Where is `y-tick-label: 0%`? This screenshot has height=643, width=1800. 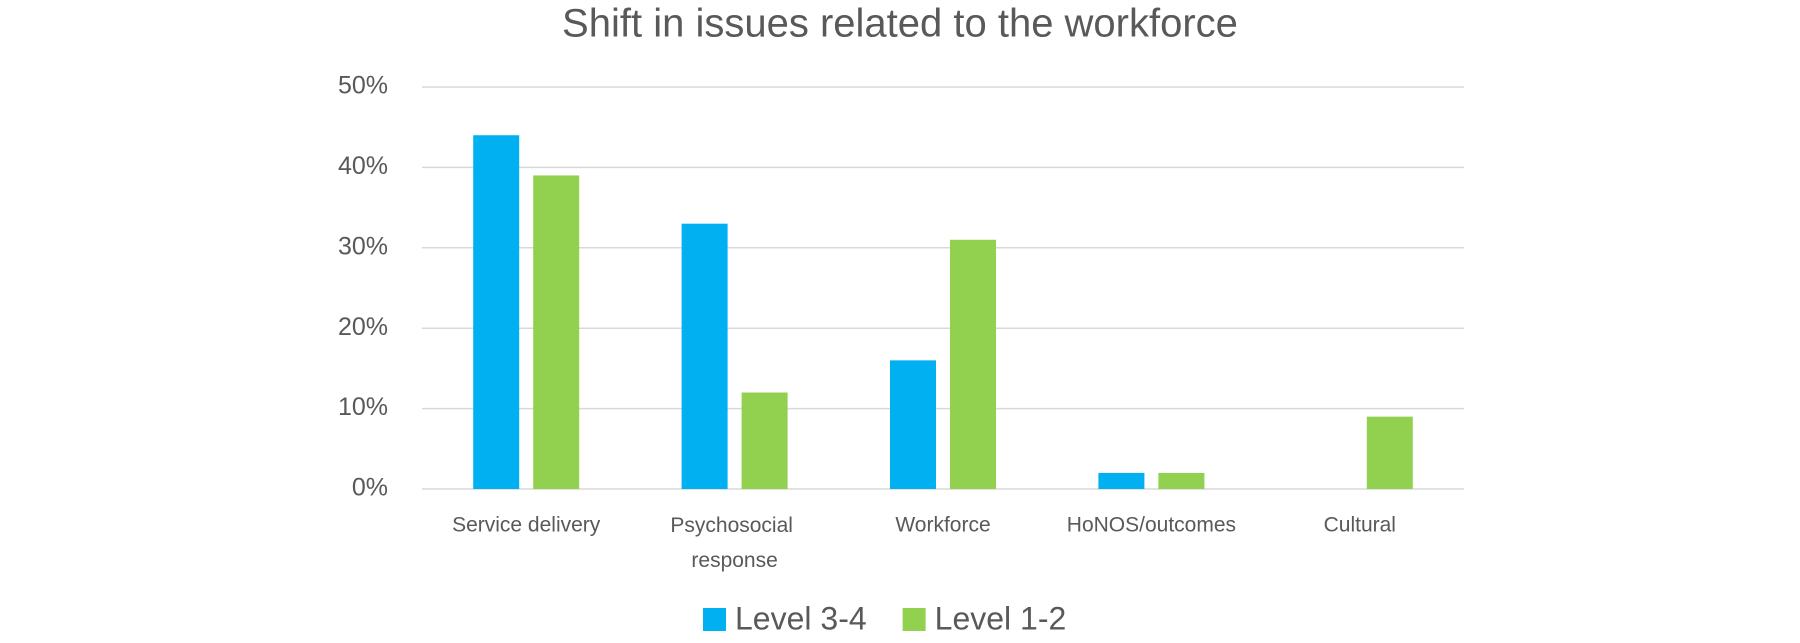 y-tick-label: 0% is located at coordinates (370, 488).